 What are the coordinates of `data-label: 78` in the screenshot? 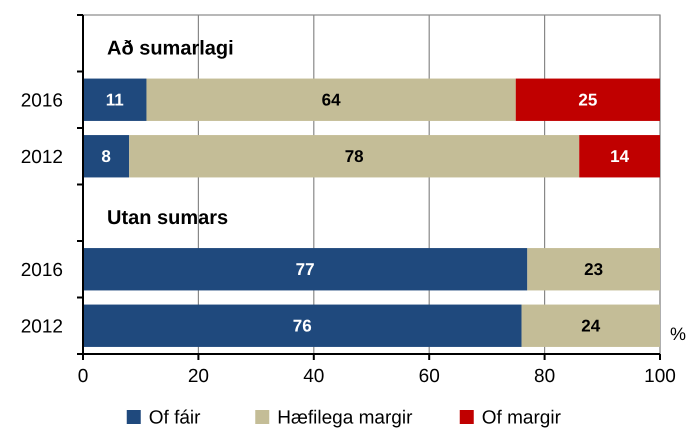 It's located at (354, 156).